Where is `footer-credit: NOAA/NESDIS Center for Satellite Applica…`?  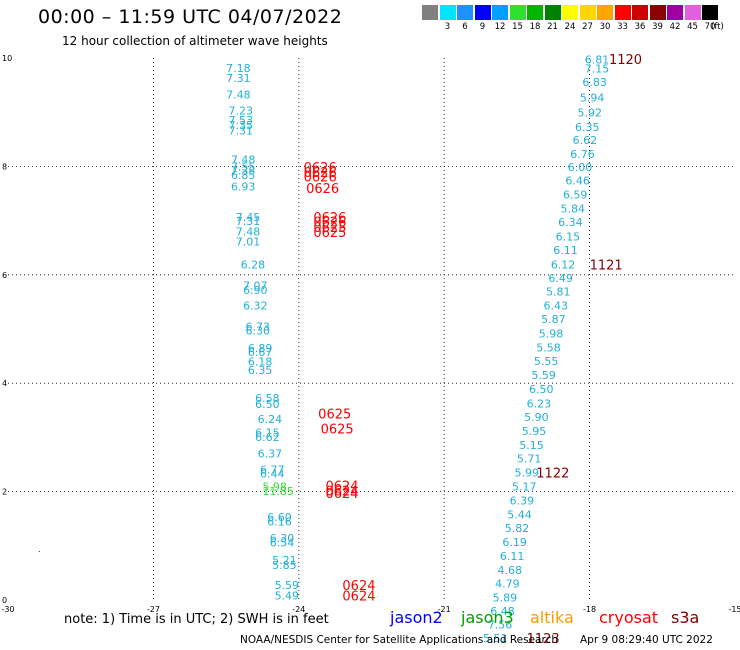
footer-credit: NOAA/NESDIS Center for Satellite Applica… is located at coordinates (399, 640).